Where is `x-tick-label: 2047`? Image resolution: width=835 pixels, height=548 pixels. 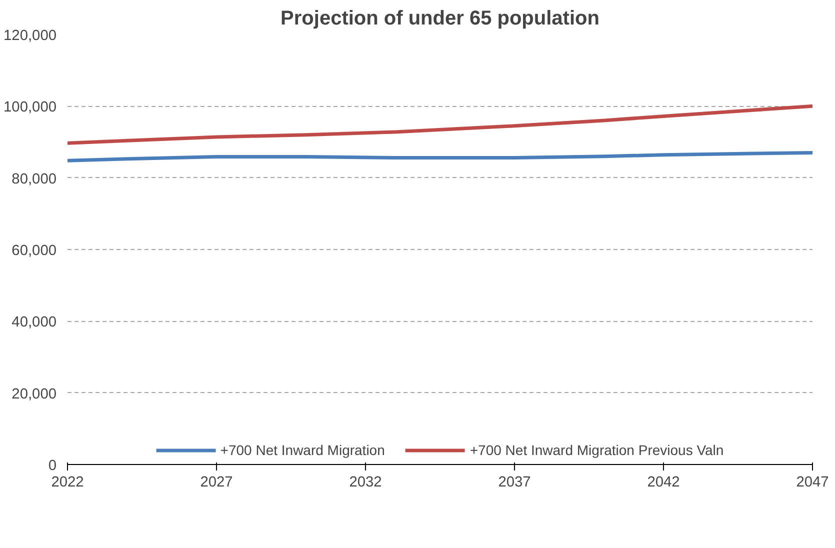 x-tick-label: 2047 is located at coordinates (812, 482).